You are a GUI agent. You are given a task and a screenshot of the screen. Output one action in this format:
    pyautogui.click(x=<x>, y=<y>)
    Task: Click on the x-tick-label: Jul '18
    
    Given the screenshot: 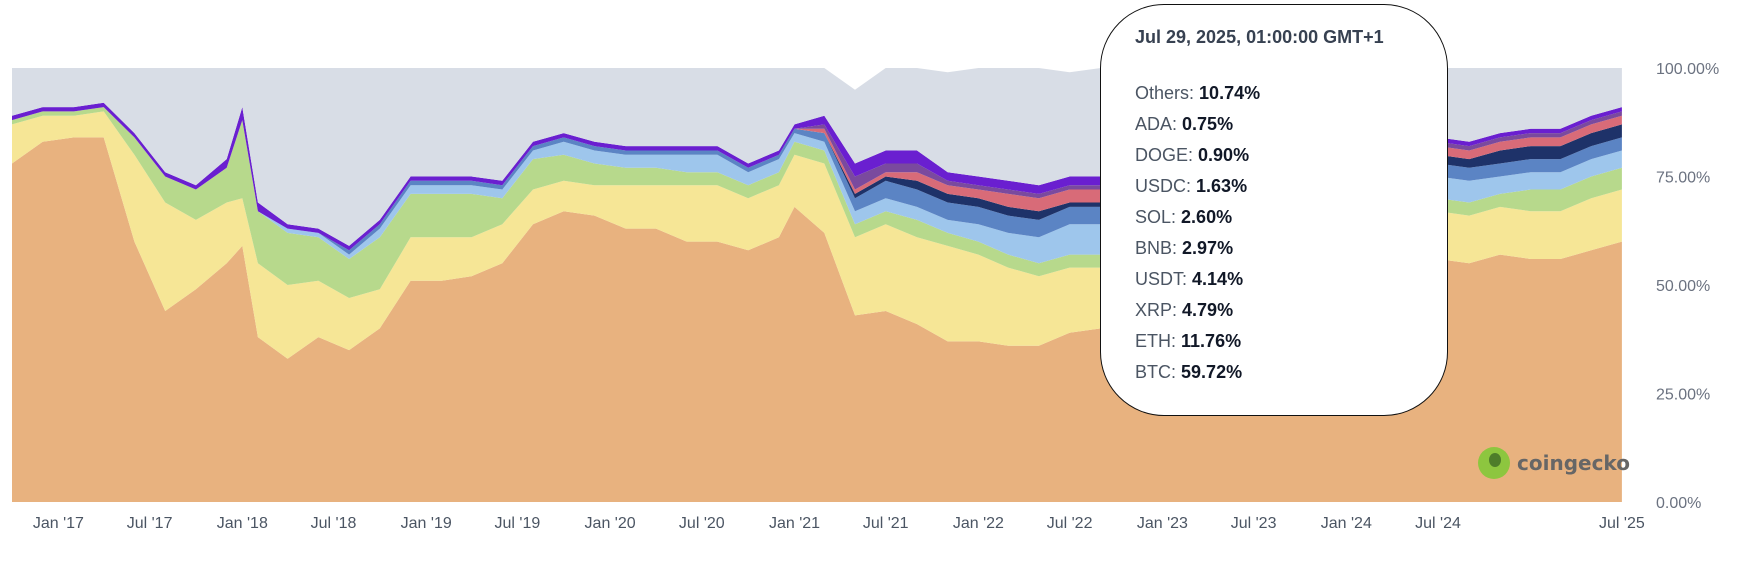 What is the action you would take?
    pyautogui.click(x=334, y=523)
    